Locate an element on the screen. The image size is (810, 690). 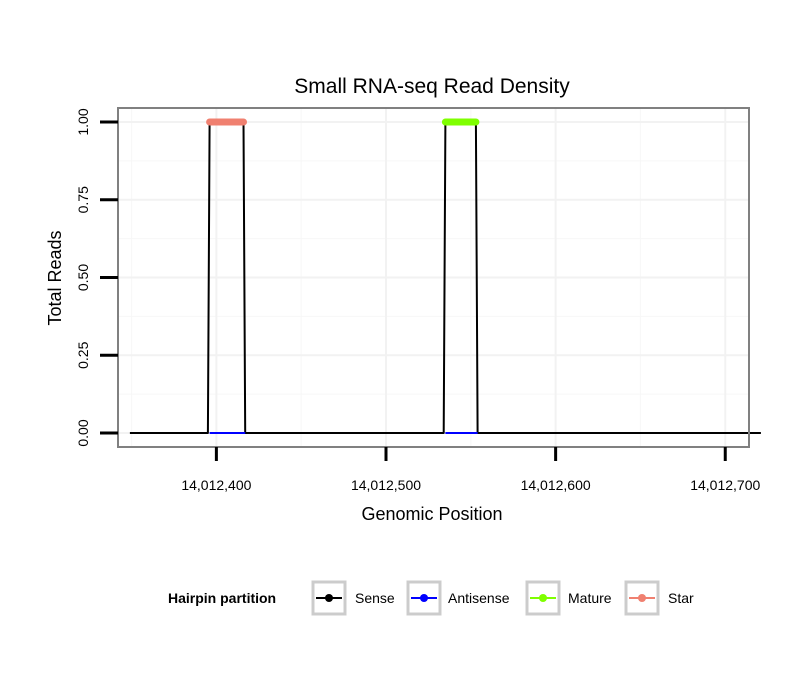
y-tick-label: 0.00 is located at coordinates (83, 432).